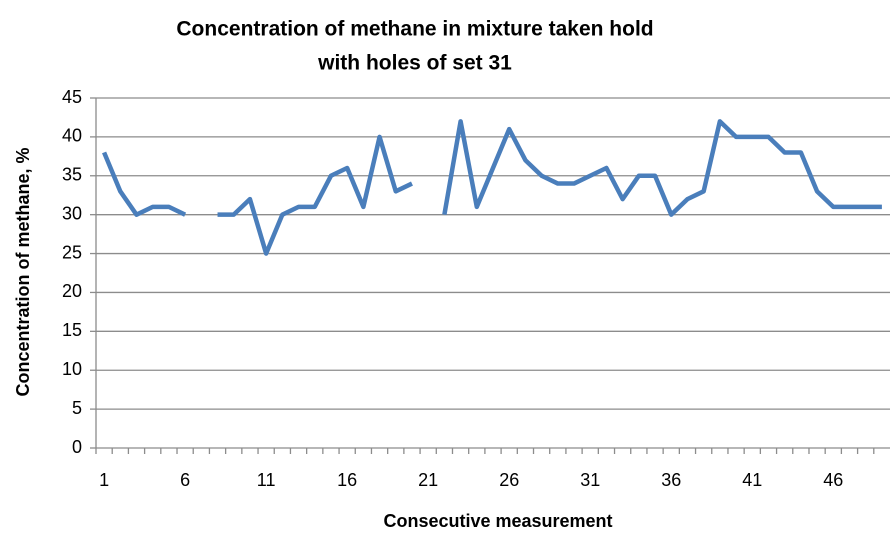 The width and height of the screenshot is (890, 533). Describe the element at coordinates (428, 480) in the screenshot. I see `x-tick-label: 21` at that location.